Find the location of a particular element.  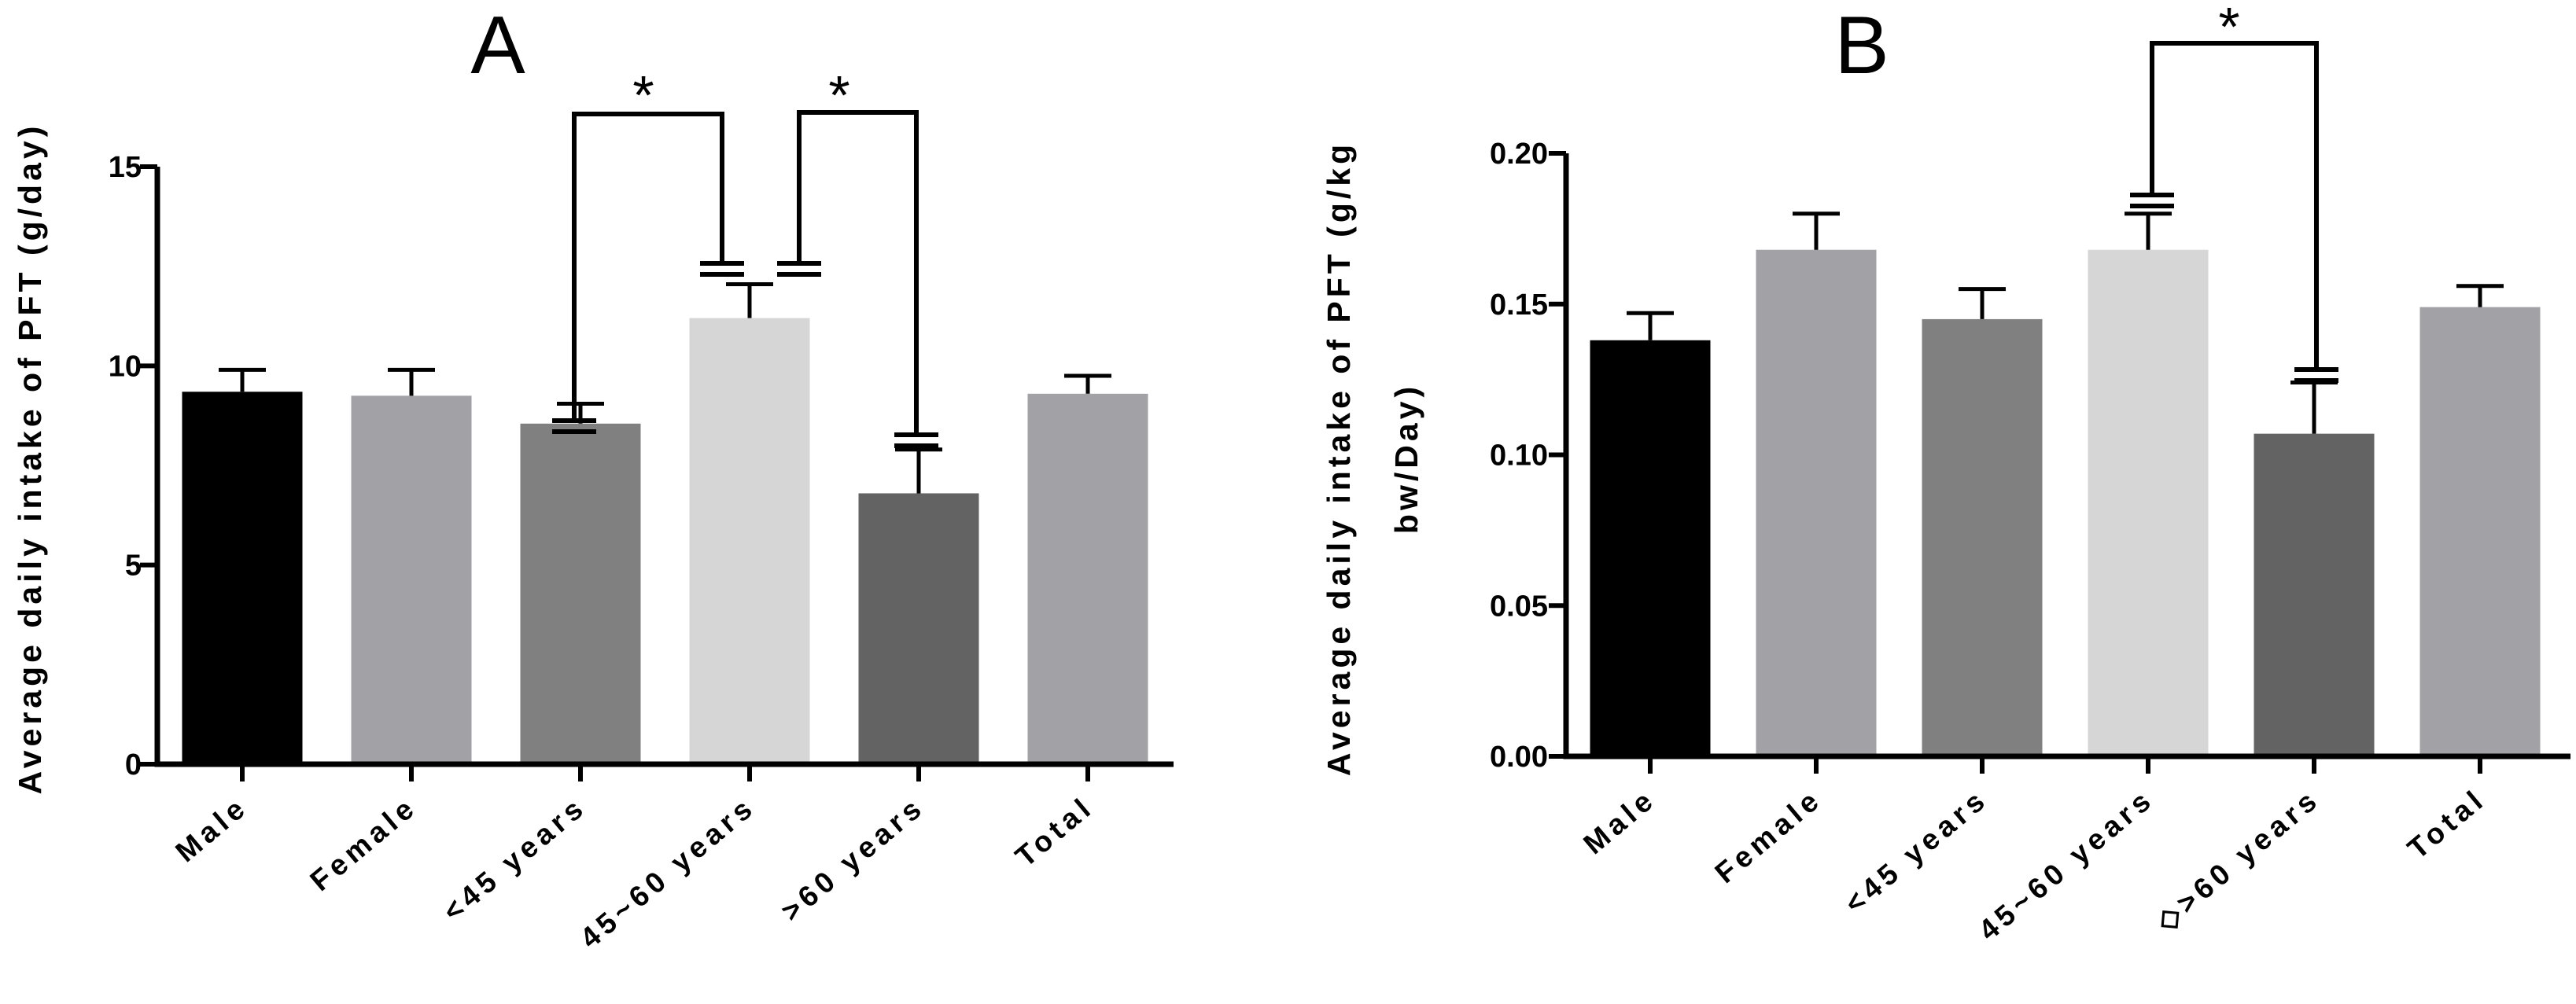

panel-b-significance-bracket is located at coordinates (2234, 205).